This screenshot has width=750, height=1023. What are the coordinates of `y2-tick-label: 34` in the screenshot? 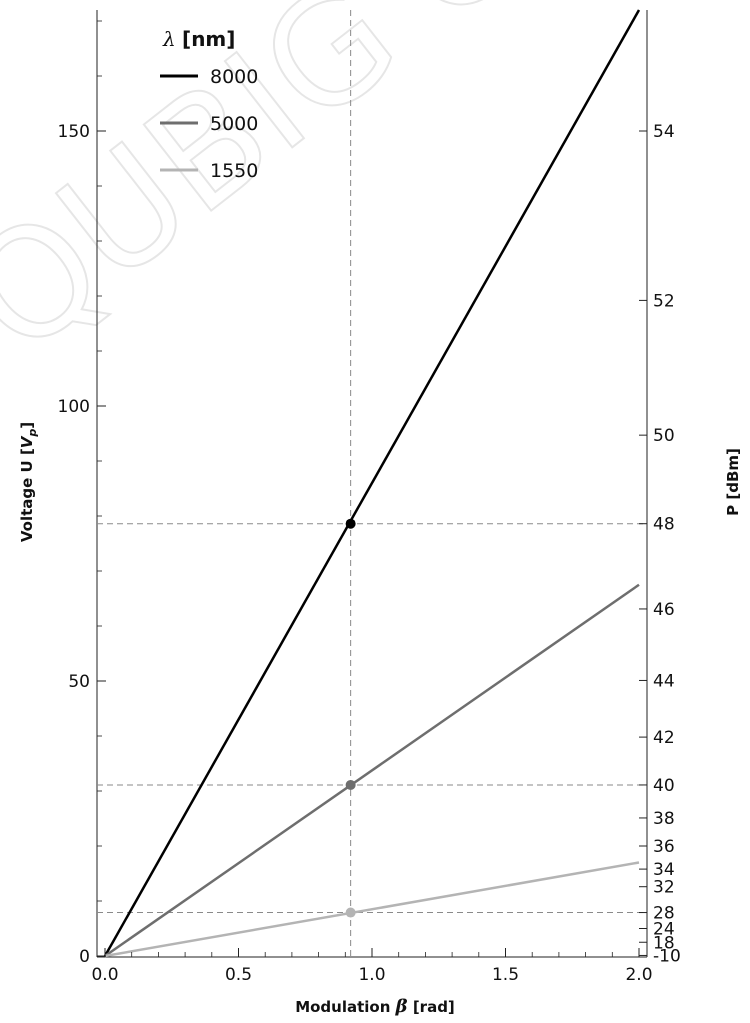 It's located at (664, 870).